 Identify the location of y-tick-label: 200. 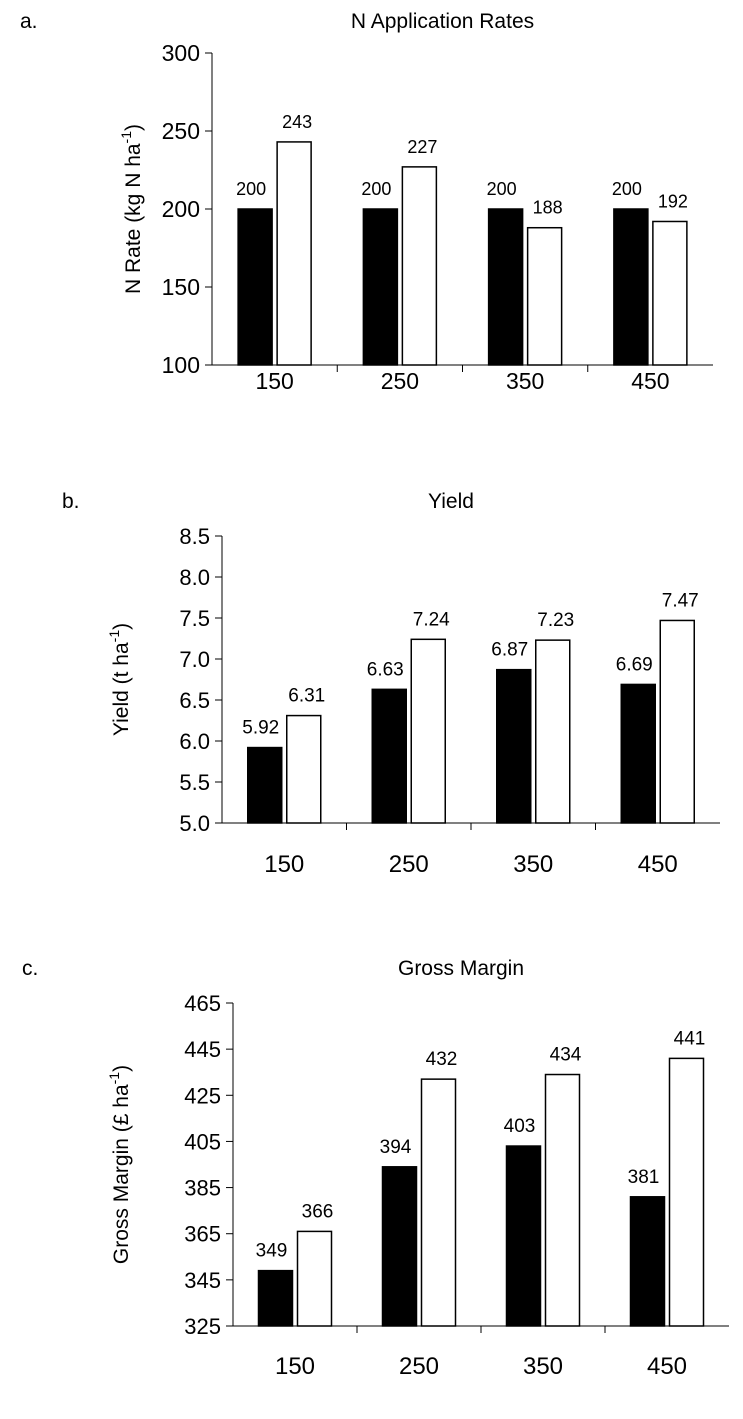
(181, 209).